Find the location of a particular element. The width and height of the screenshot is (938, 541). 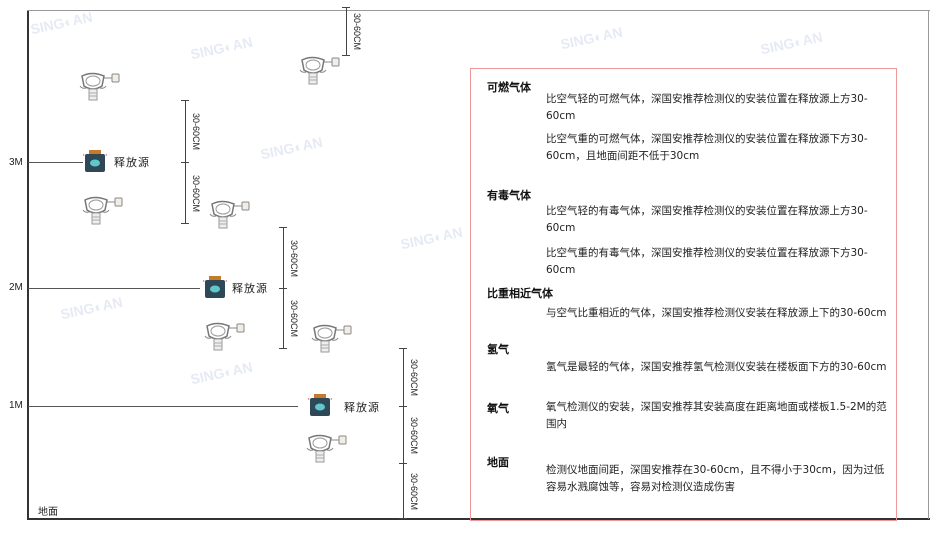

section-text: 比空气重的有毒气体，深国安推荐检测仪的安装位置在释放源下方30-60cm is located at coordinates (707, 261).